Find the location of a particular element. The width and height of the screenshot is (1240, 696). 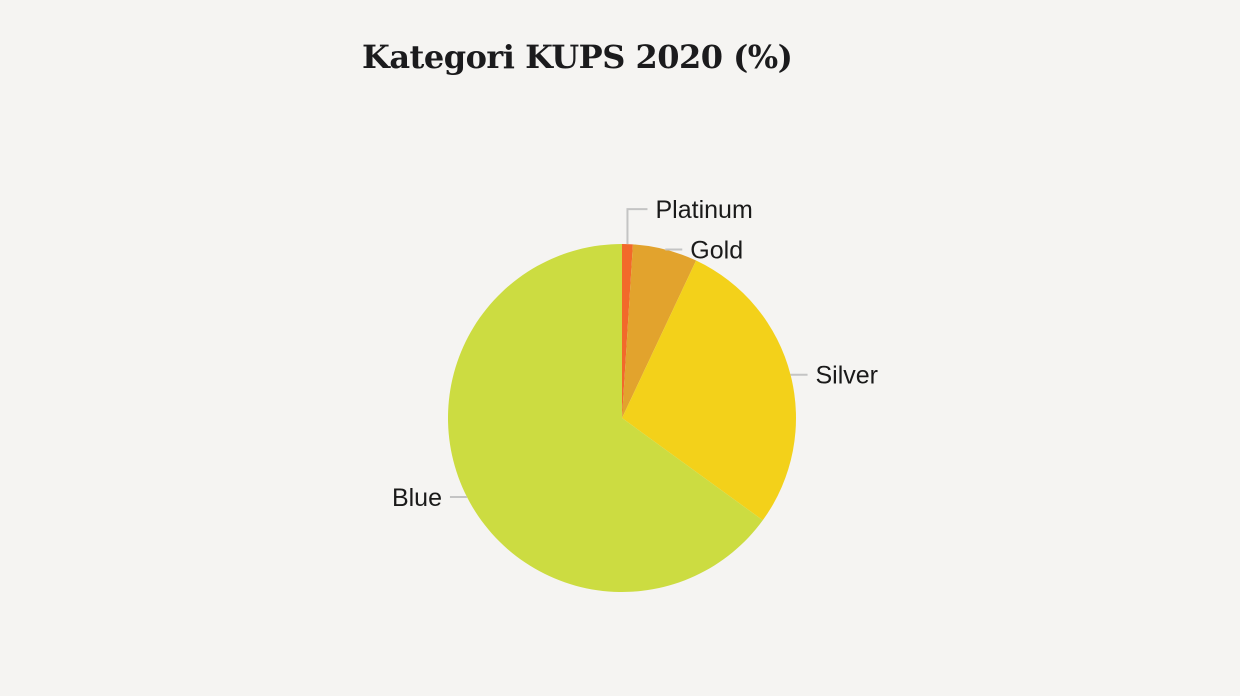

chart-title: Kategori KUPS 2020 (%) is located at coordinates (577, 57).